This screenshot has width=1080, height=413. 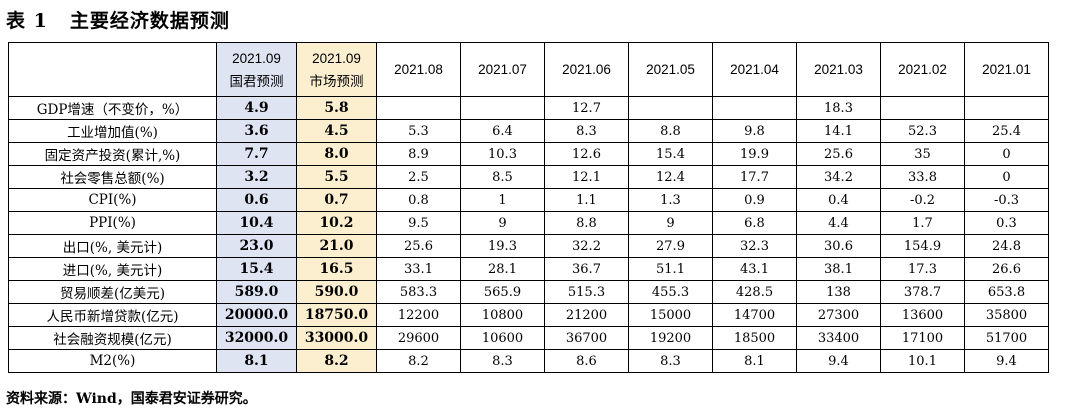 I want to click on header-month: 2021.02, so click(x=922, y=69).